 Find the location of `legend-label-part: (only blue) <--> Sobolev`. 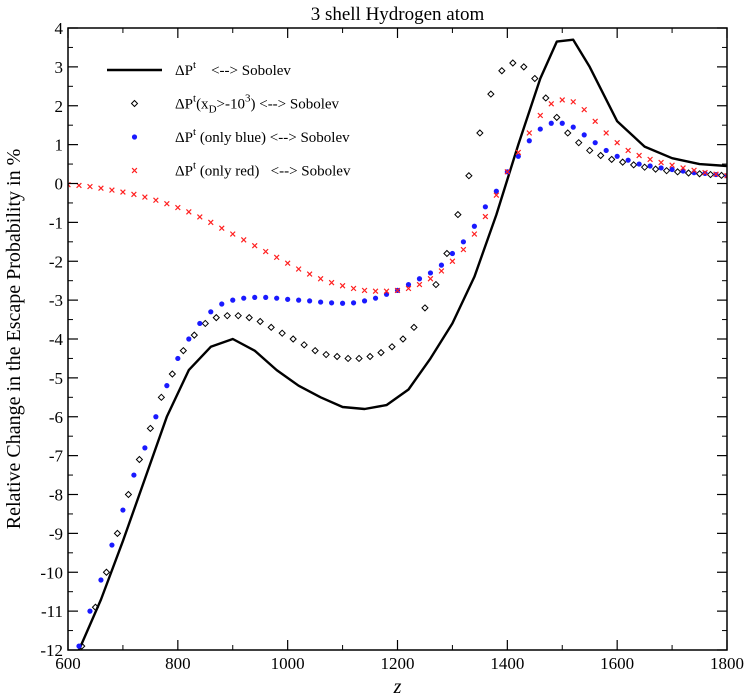

legend-label-part: (only blue) <--> Sobolev is located at coordinates (273, 138).